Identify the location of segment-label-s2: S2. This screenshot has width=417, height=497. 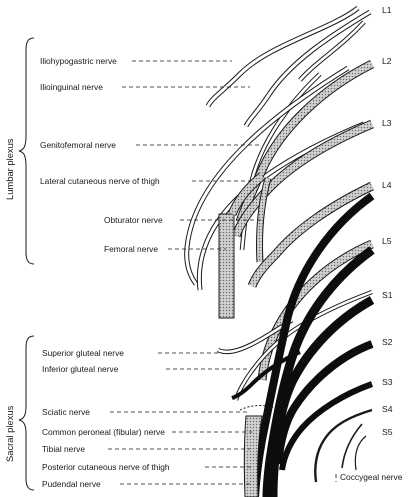
(387, 342).